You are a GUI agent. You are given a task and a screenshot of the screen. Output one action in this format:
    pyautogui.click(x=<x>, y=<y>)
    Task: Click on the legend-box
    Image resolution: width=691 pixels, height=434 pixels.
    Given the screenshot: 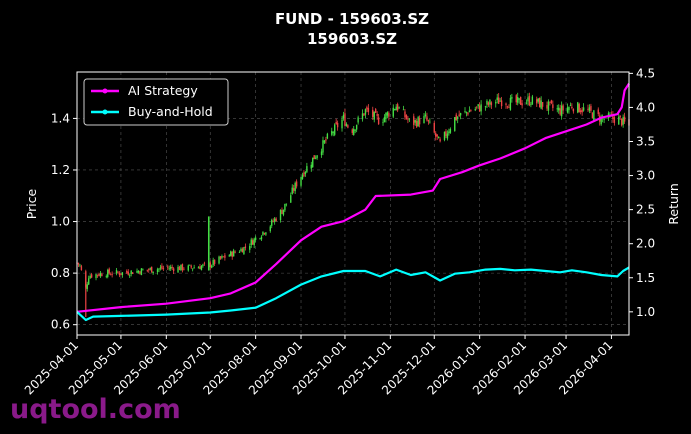 What is the action you would take?
    pyautogui.click(x=156, y=102)
    